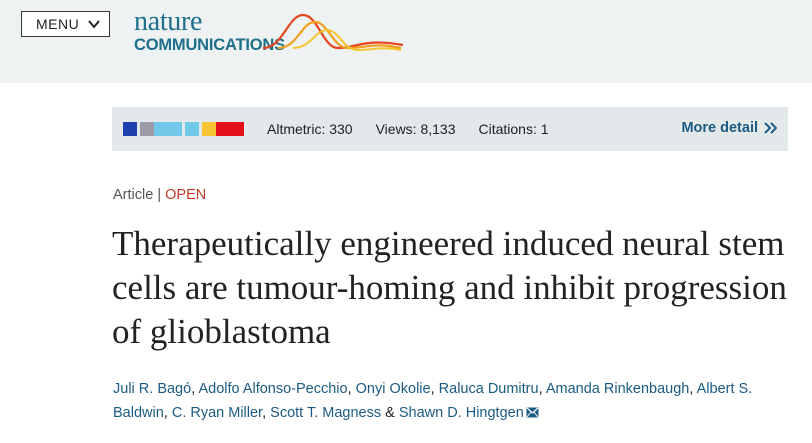 Image resolution: width=812 pixels, height=443 pixels. Describe the element at coordinates (133, 195) in the screenshot. I see `article-type: Article` at that location.